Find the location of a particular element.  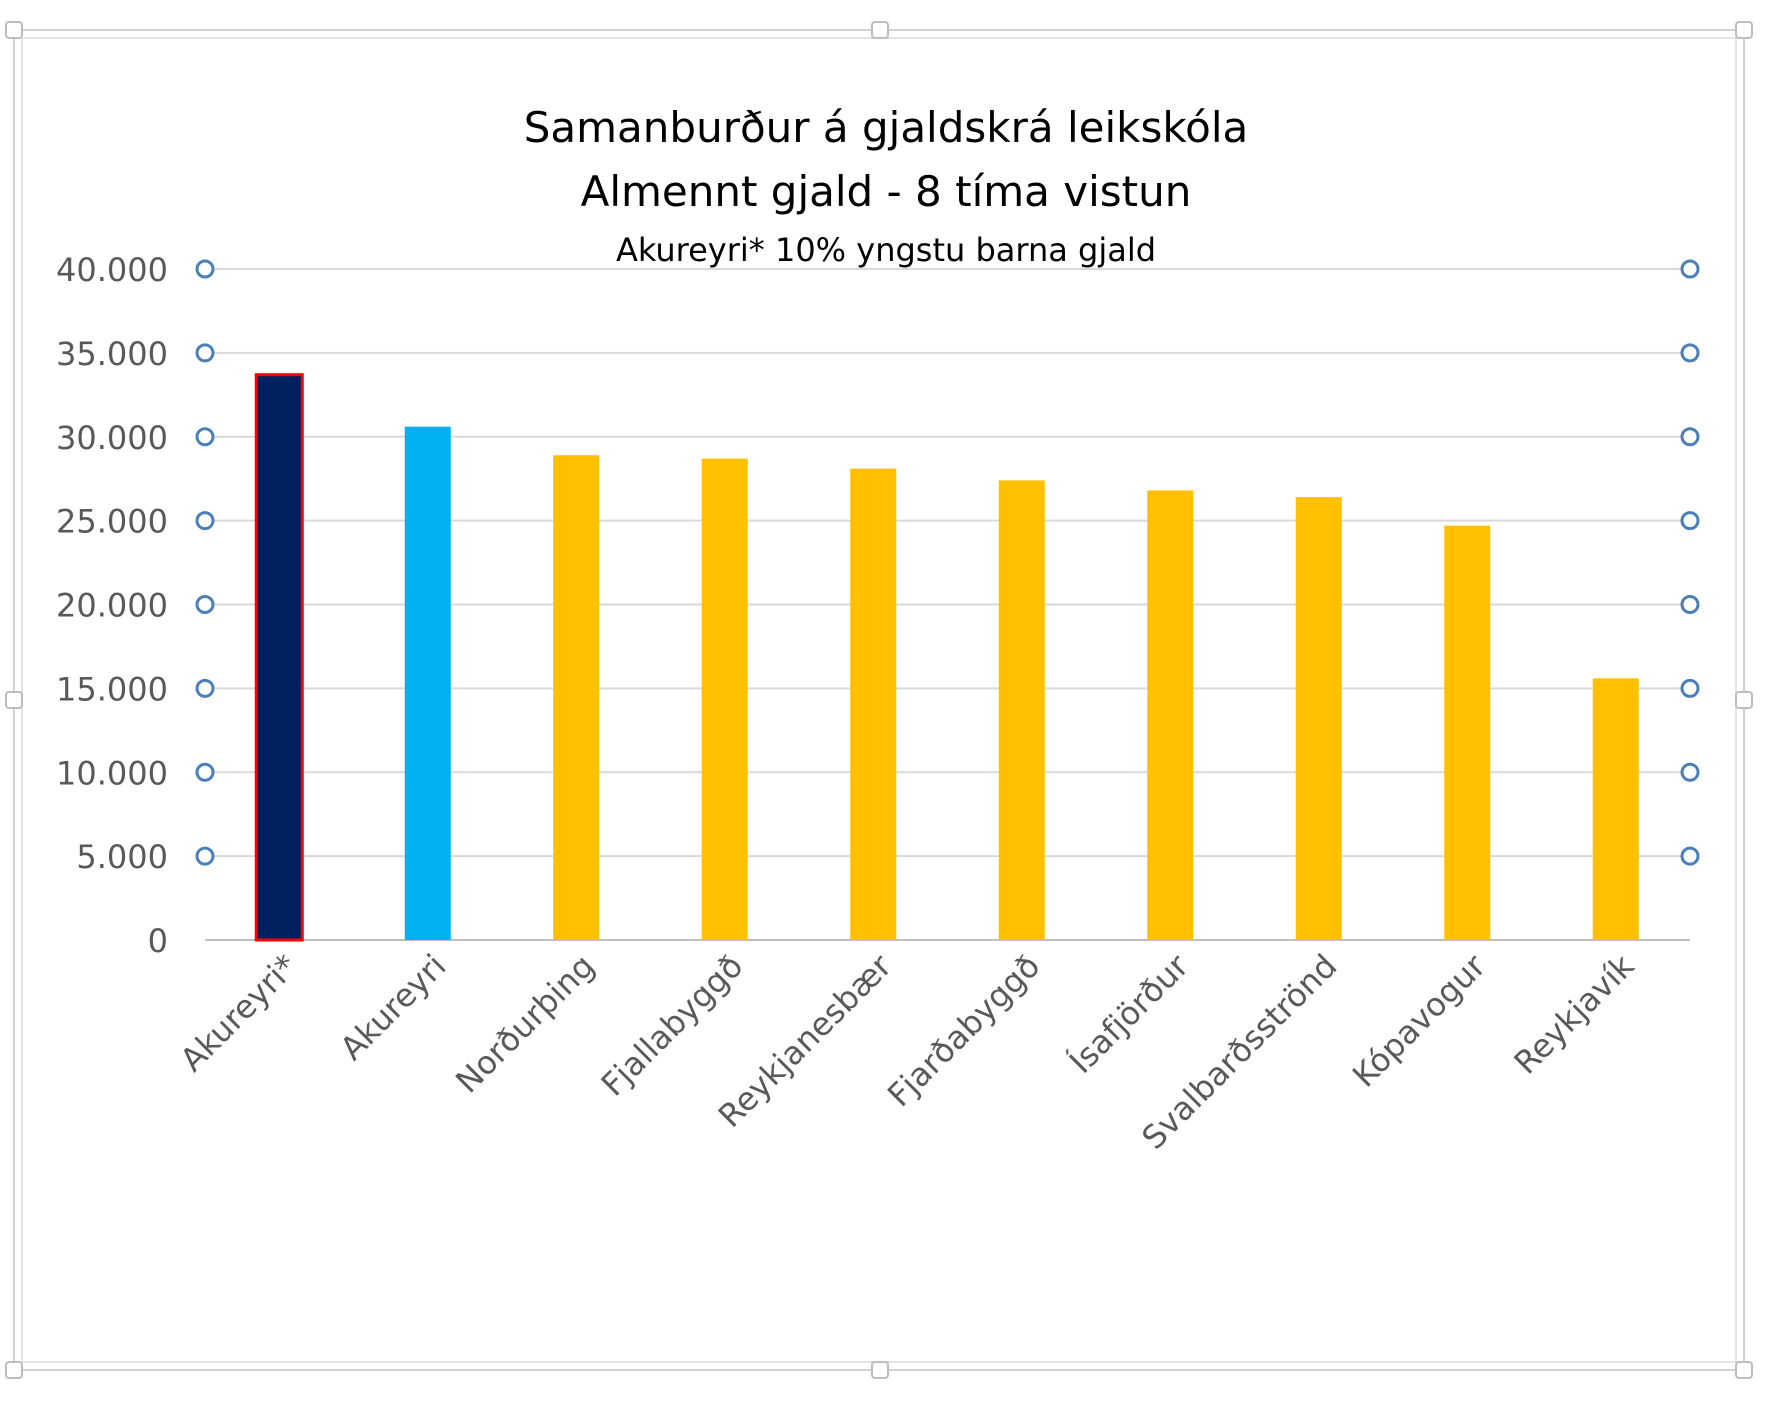

y-tick-label: 20.000 is located at coordinates (112, 606).